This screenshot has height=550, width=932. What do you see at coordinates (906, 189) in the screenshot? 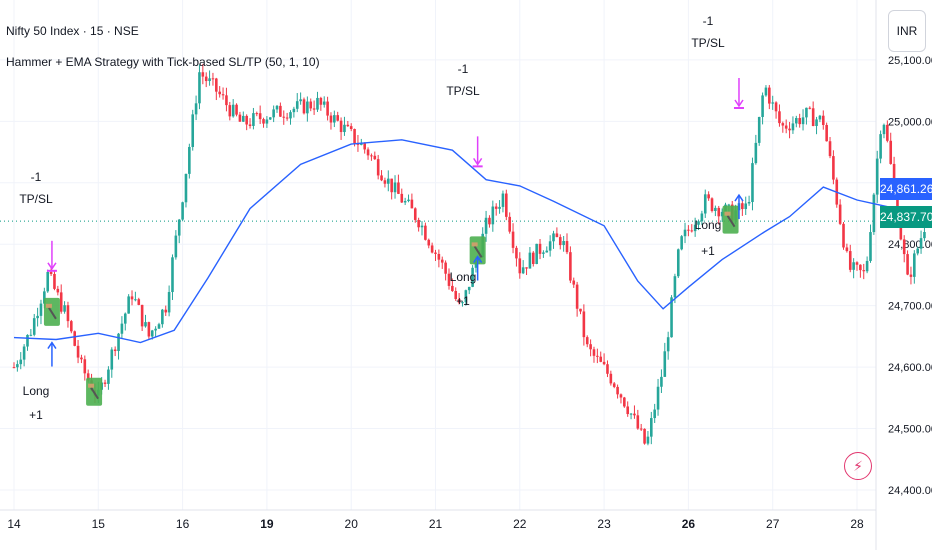
I see `ema-price-label: 24,861.26` at bounding box center [906, 189].